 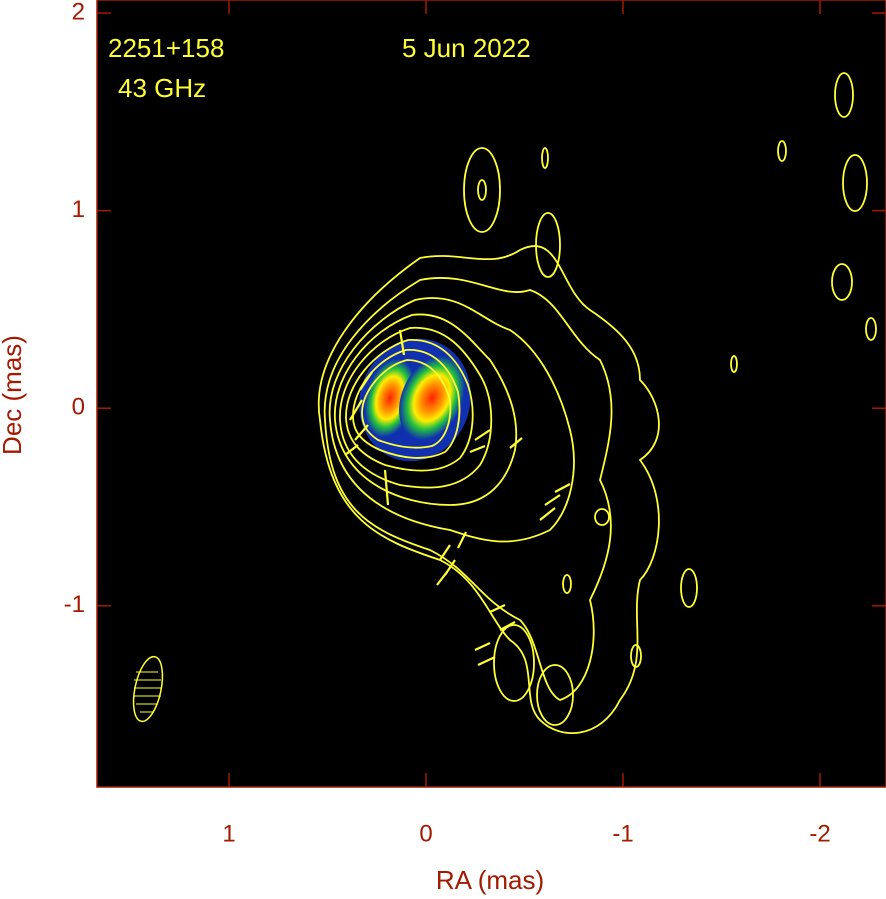 I want to click on frequency: 43 GHz, so click(x=162, y=88).